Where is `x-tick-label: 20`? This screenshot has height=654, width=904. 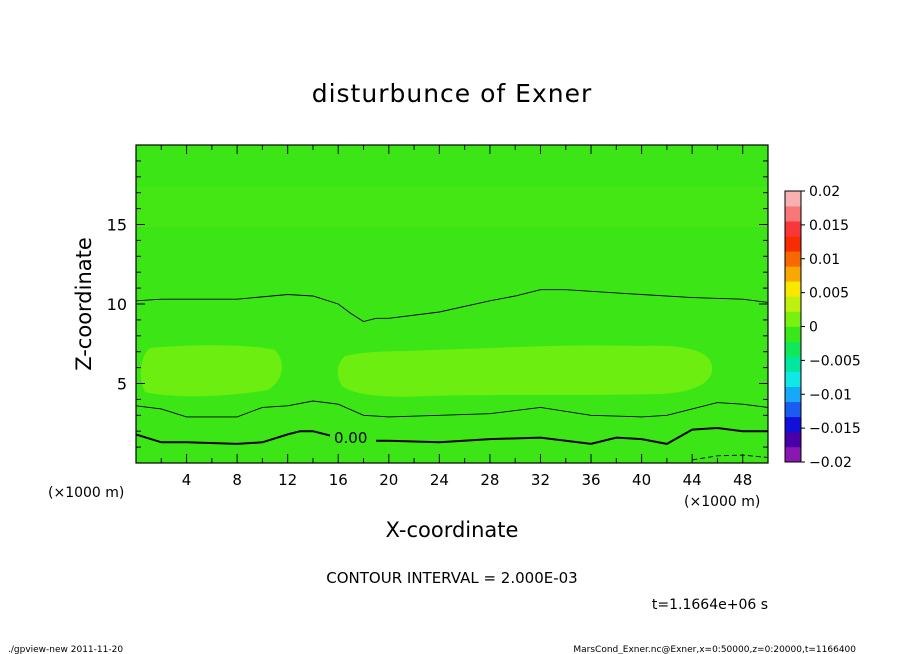
x-tick-label: 20 is located at coordinates (388, 480).